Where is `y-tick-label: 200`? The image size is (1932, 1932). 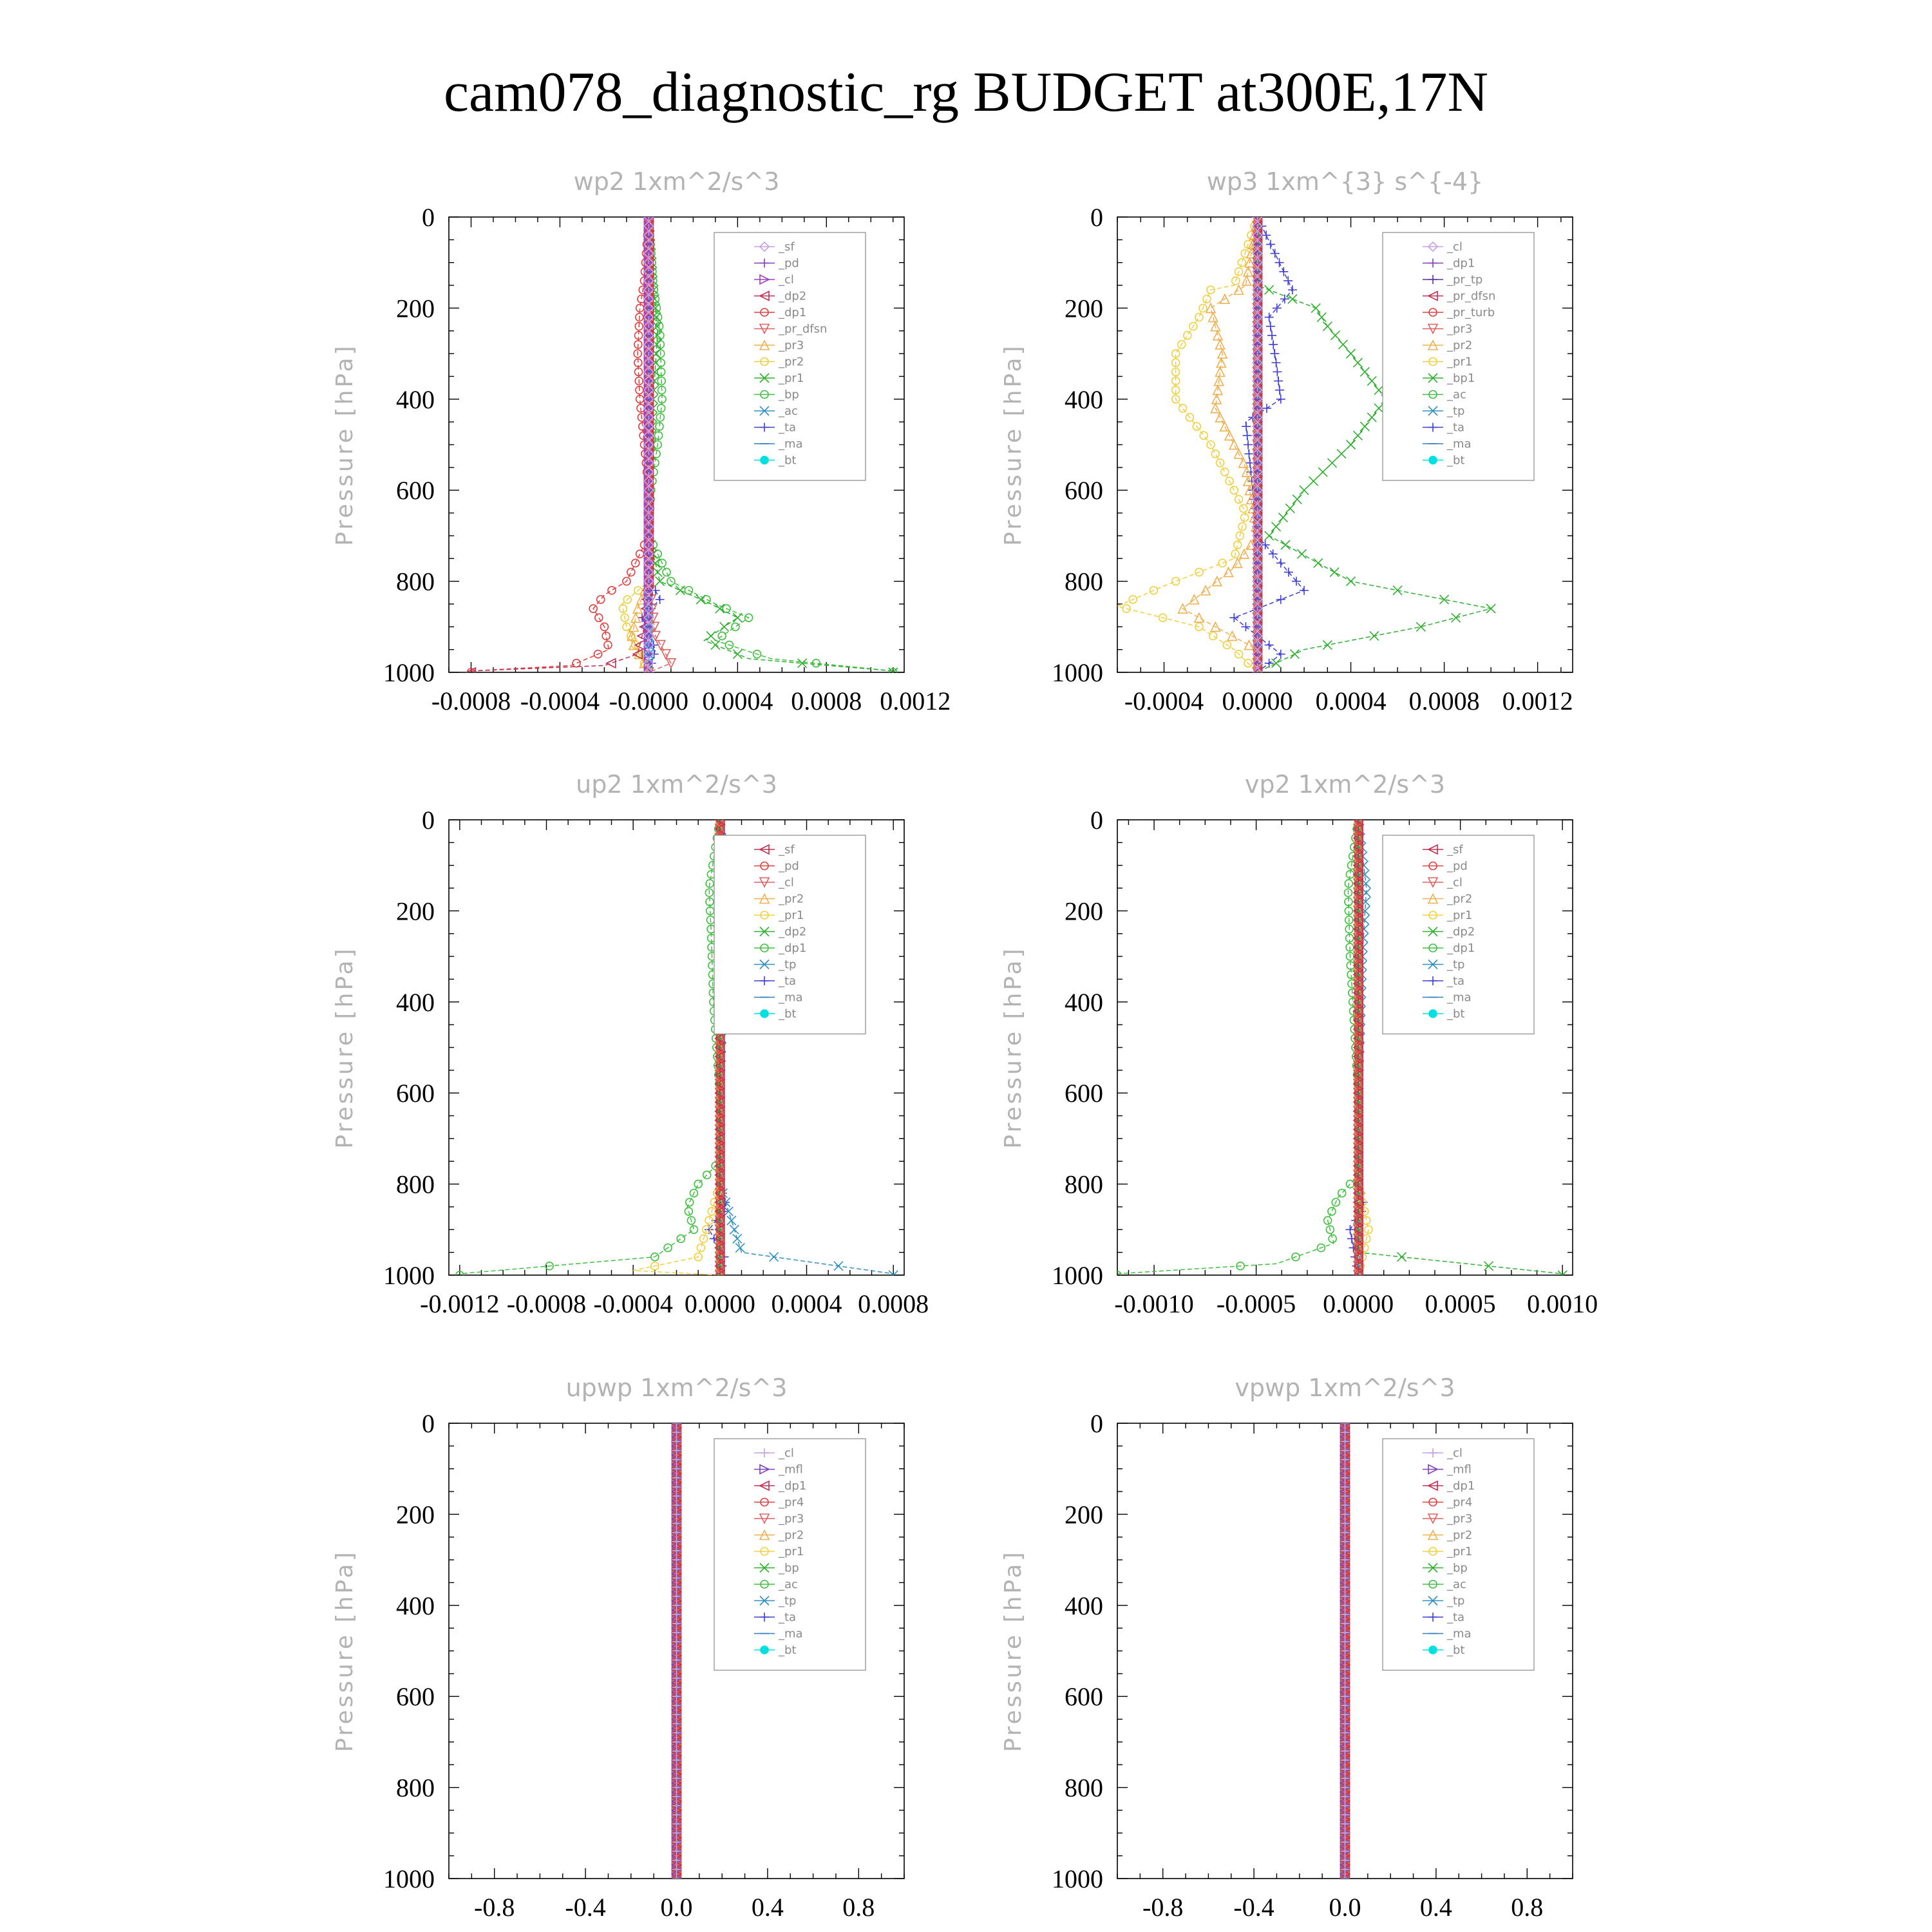 y-tick-label: 200 is located at coordinates (415, 1514).